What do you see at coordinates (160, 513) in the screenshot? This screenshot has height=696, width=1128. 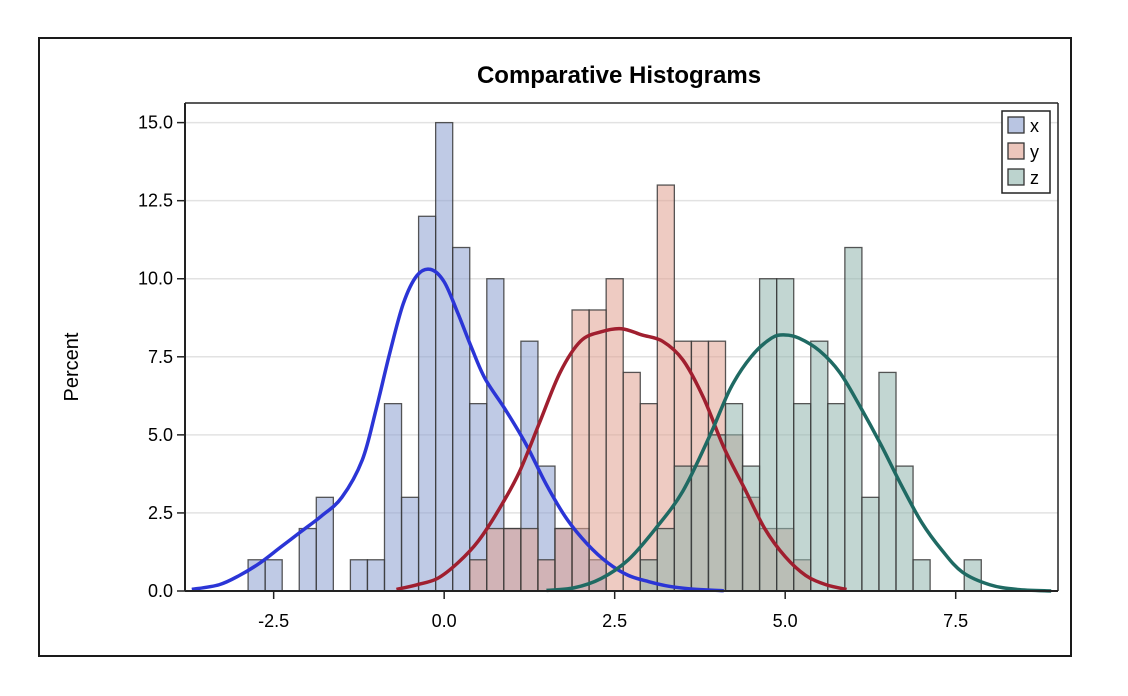 I see `y-tick-label: 2.5` at bounding box center [160, 513].